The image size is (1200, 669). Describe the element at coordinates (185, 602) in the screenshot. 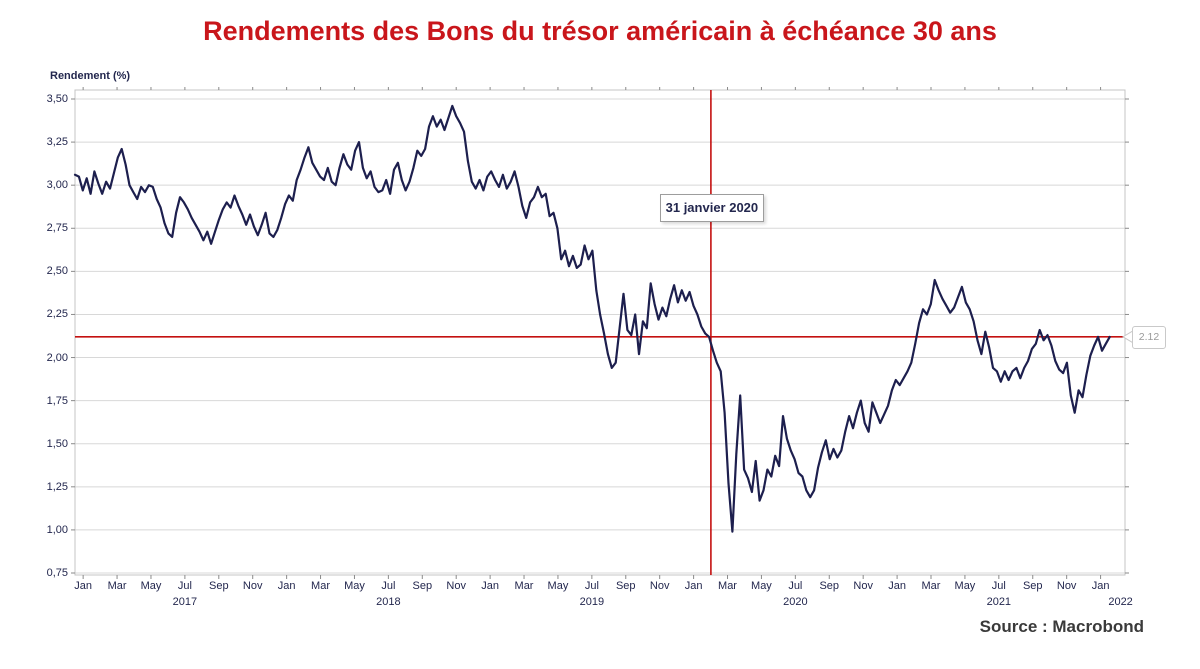

I see `x-year-label: 2017` at that location.